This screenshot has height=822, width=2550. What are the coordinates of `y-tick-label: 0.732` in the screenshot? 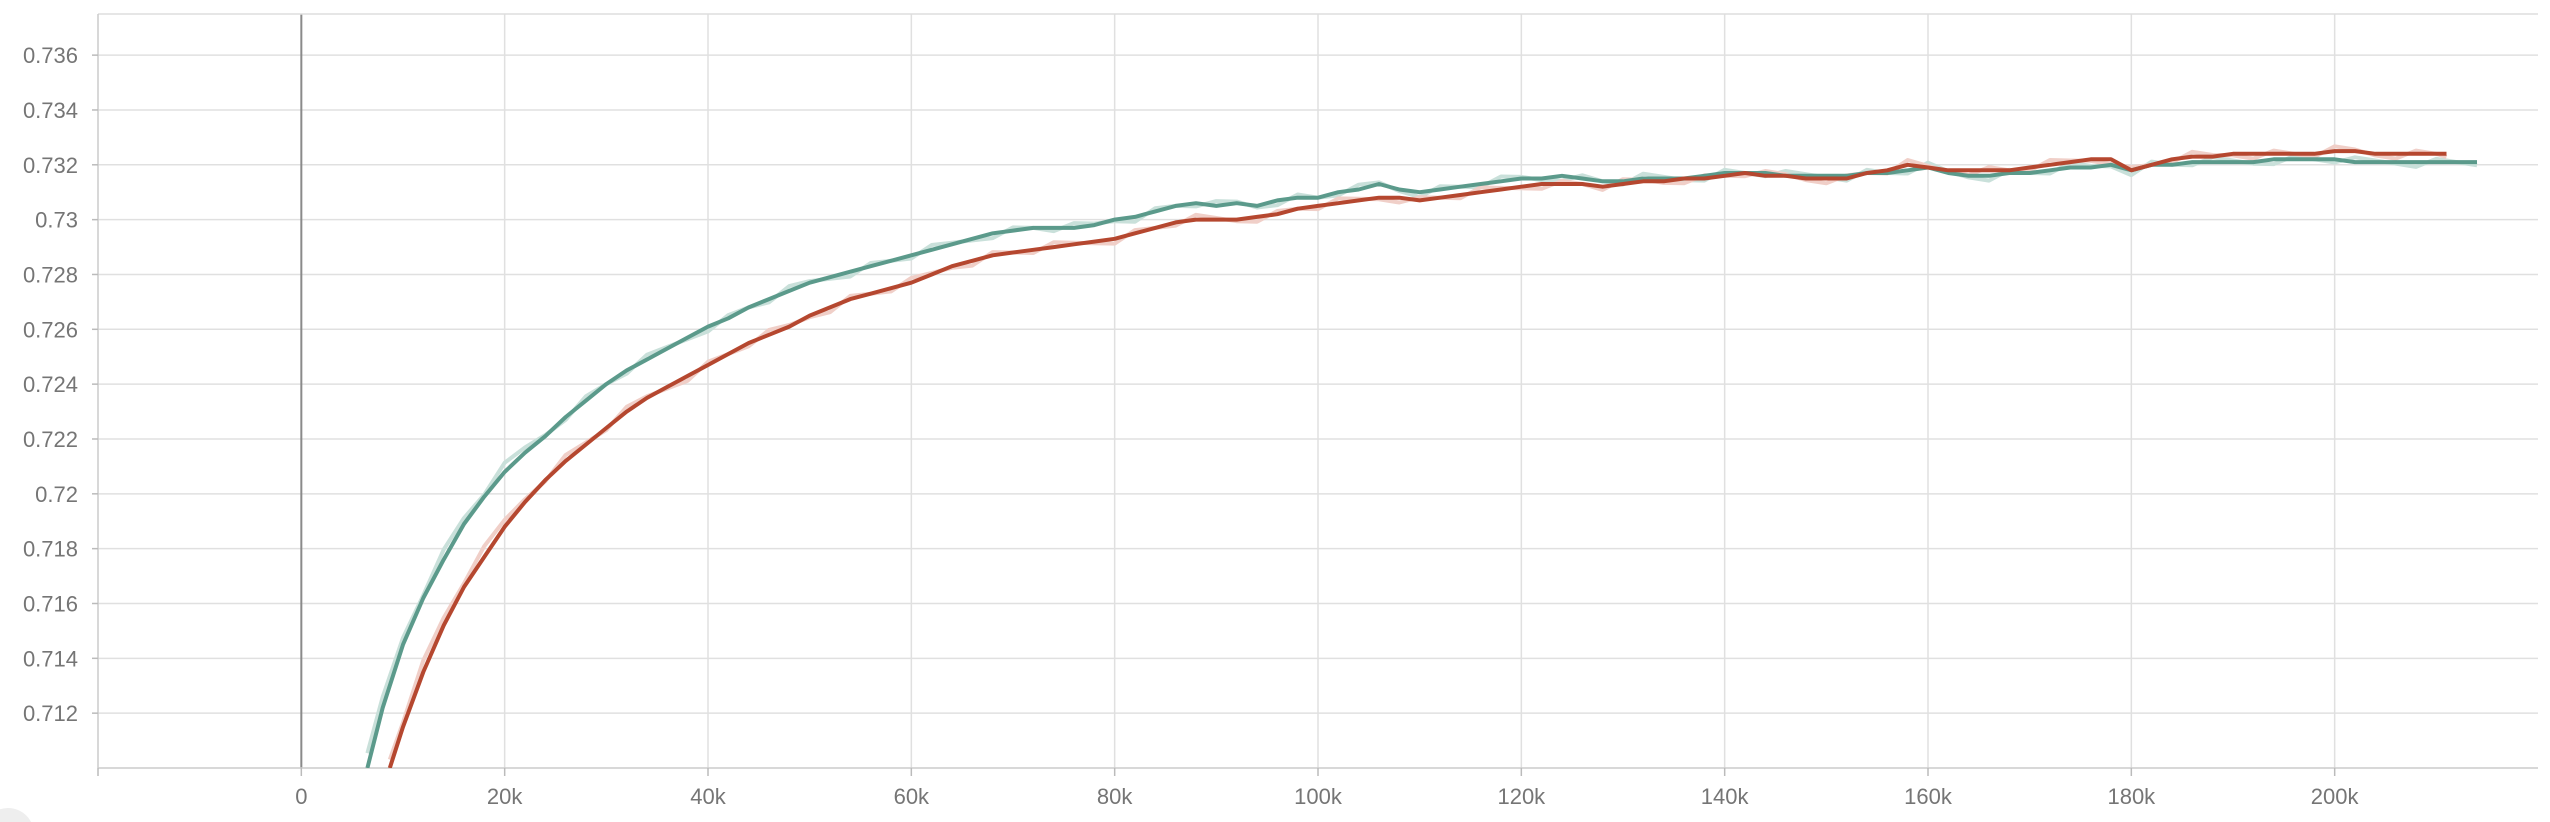 It's located at (50, 165).